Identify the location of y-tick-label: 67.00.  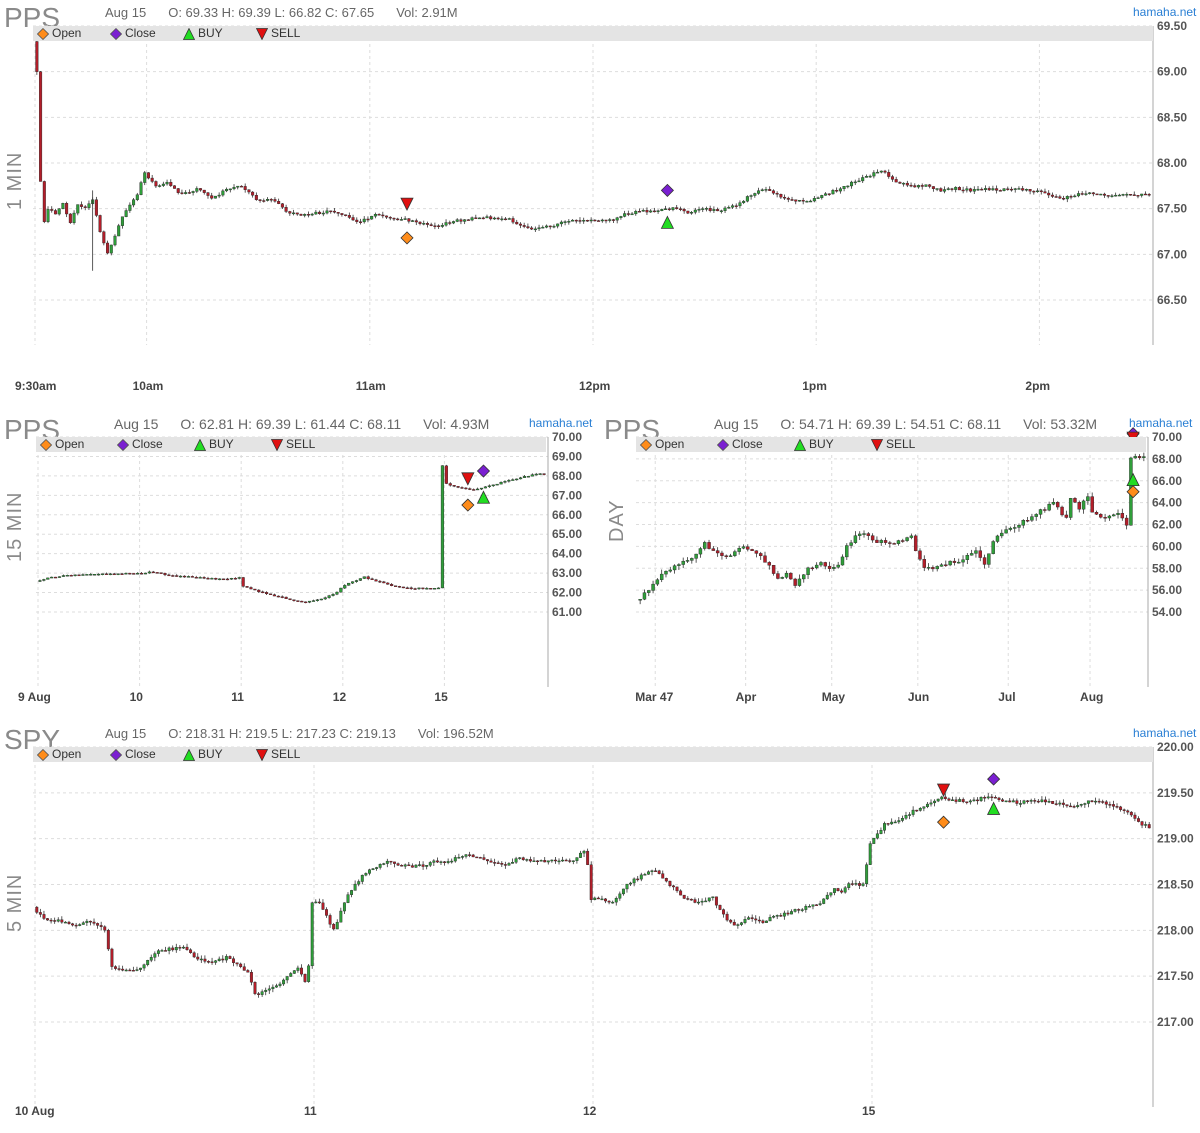
(567, 495).